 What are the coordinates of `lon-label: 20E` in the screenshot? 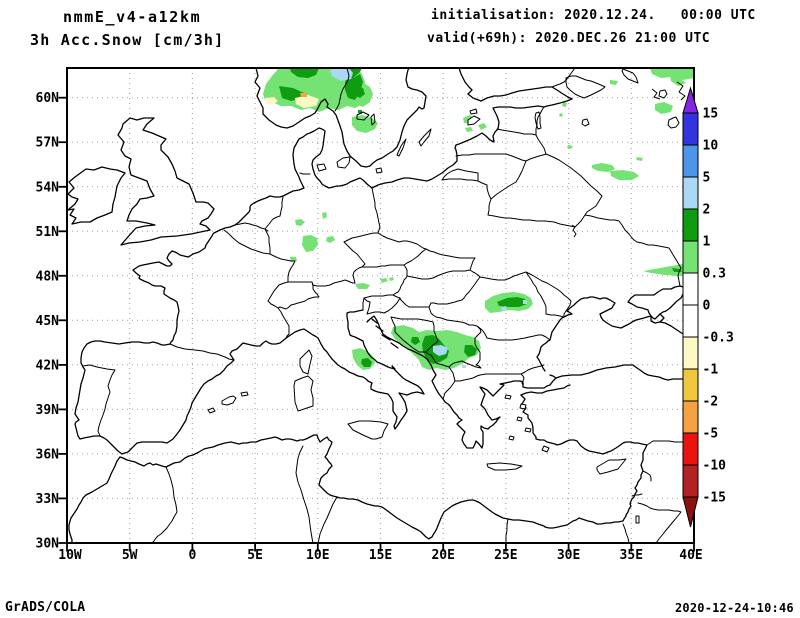 It's located at (442, 555).